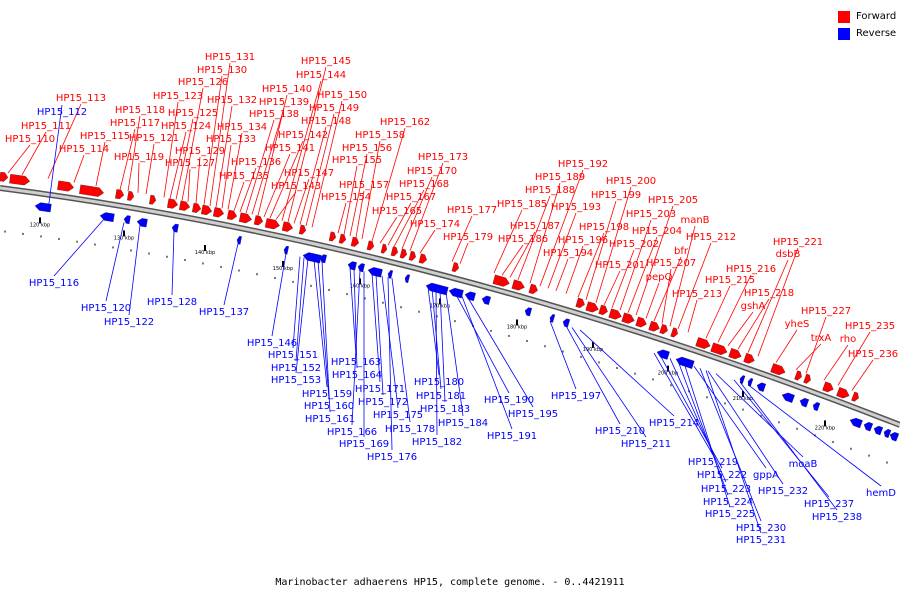 Image resolution: width=900 pixels, height=600 pixels. What do you see at coordinates (364, 185) in the screenshot?
I see `gene-label: HP15_157` at bounding box center [364, 185].